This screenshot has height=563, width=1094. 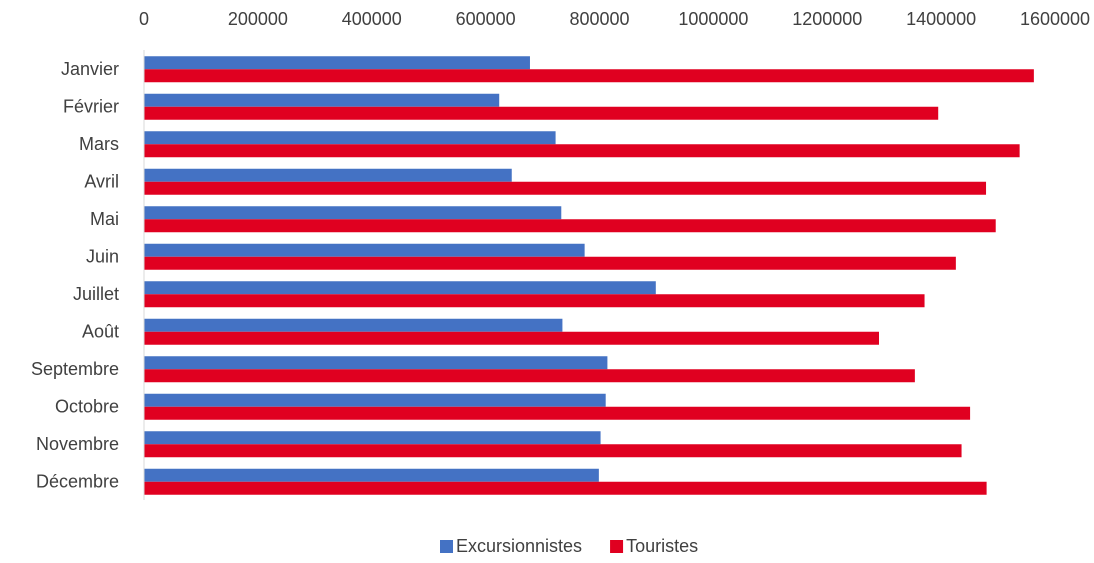 I want to click on category-label: Juin, so click(x=102, y=256).